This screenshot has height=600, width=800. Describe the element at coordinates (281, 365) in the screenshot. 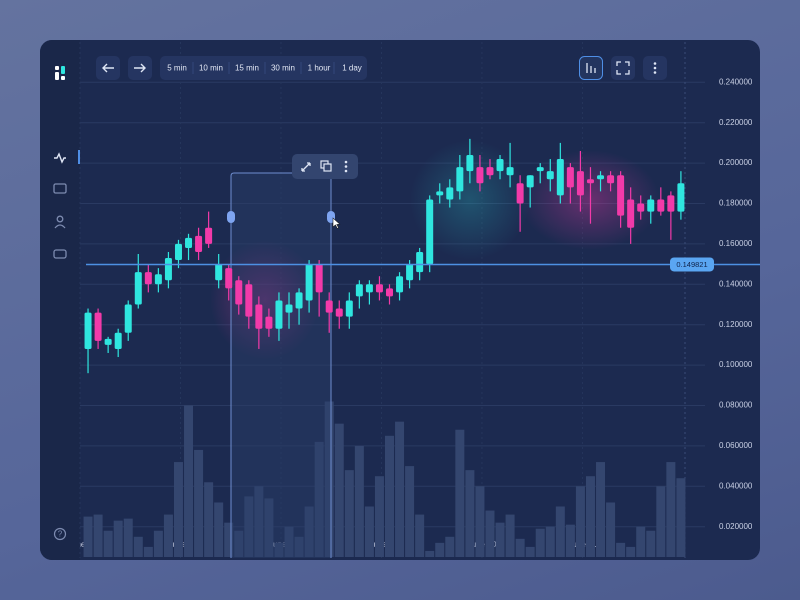

I see `selection-area` at that location.